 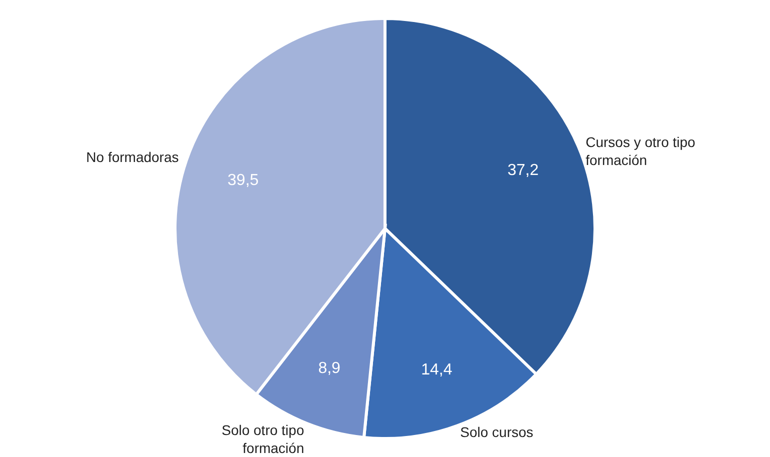 I want to click on data-label: 14,4, so click(x=436, y=369).